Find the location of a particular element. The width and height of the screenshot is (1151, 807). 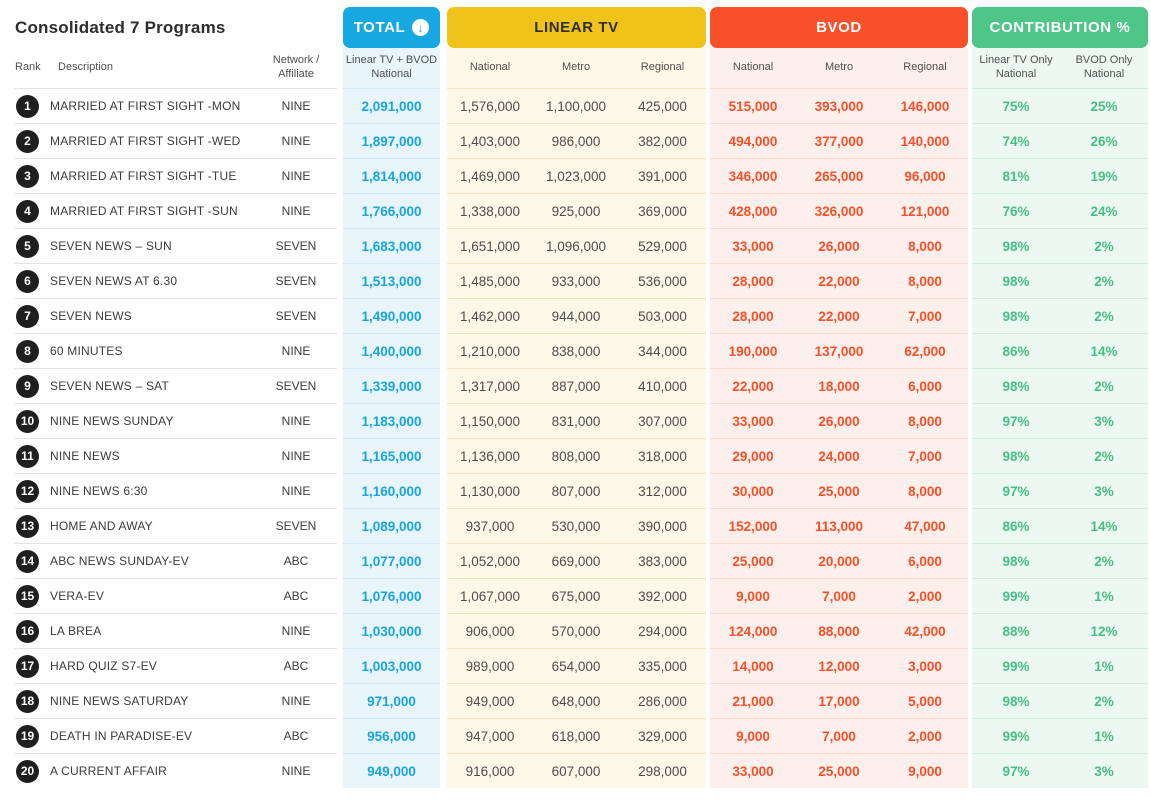

total-group-label: TOTAL is located at coordinates (379, 27).